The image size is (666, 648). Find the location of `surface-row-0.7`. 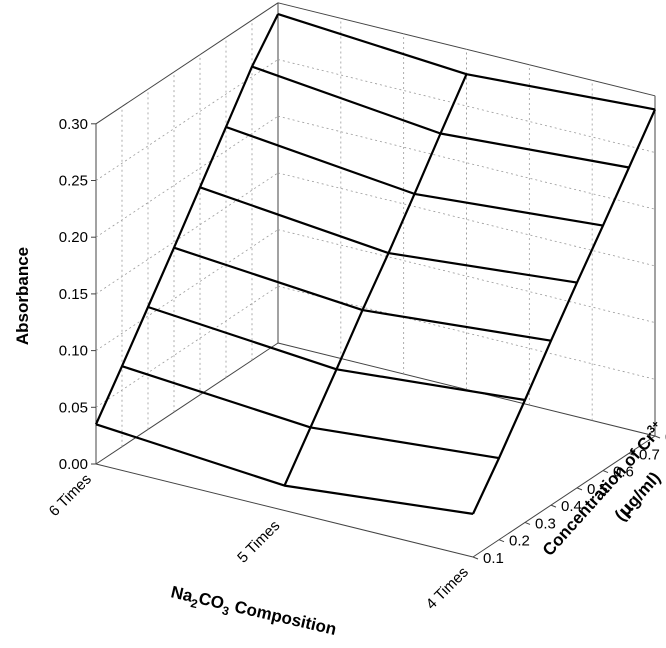

surface-row-0.7 is located at coordinates (440, 117).